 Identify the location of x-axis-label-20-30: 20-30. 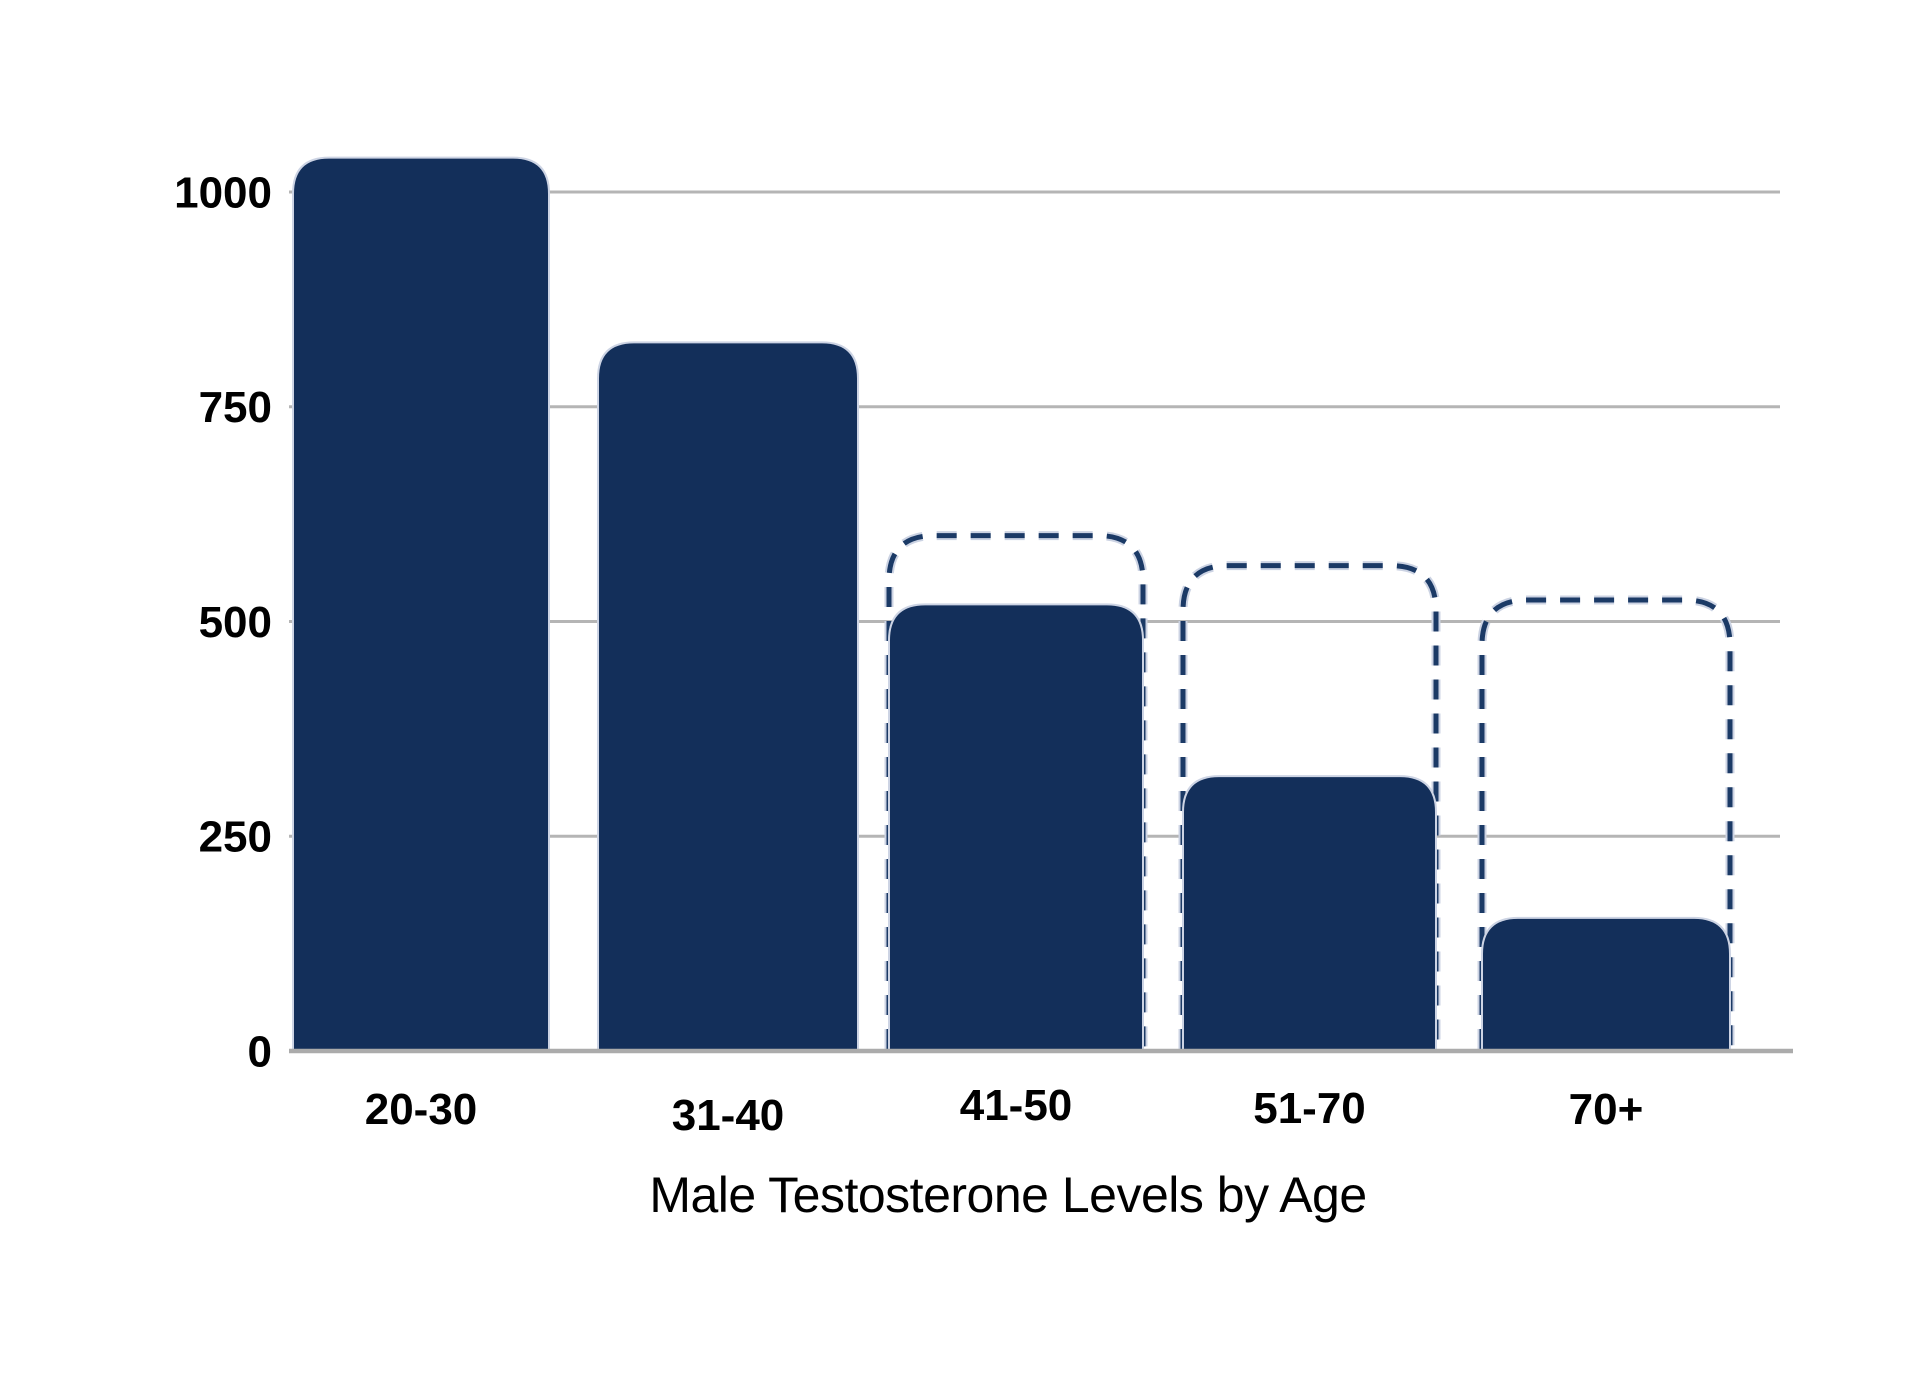
(421, 1109).